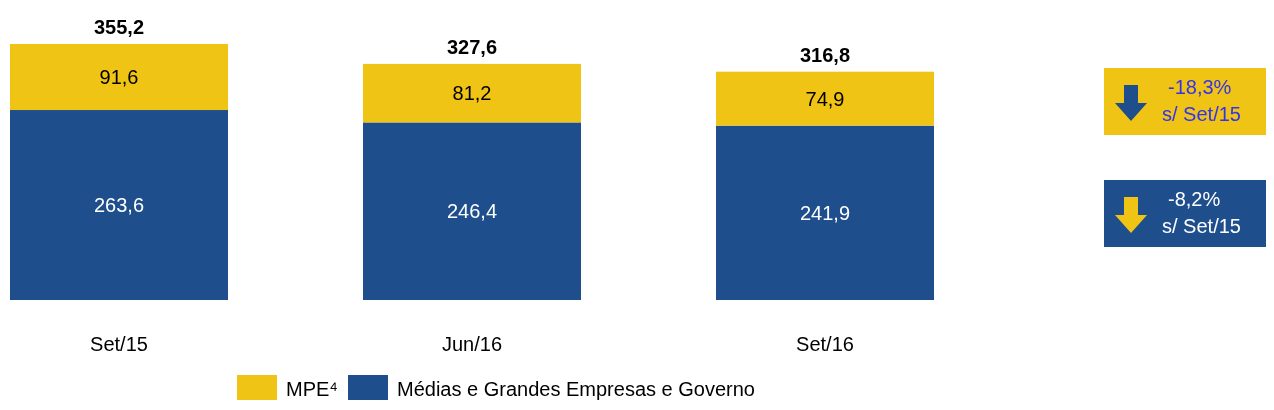 This screenshot has width=1274, height=410. Describe the element at coordinates (119, 344) in the screenshot. I see `x-tick-label: Set/15` at that location.